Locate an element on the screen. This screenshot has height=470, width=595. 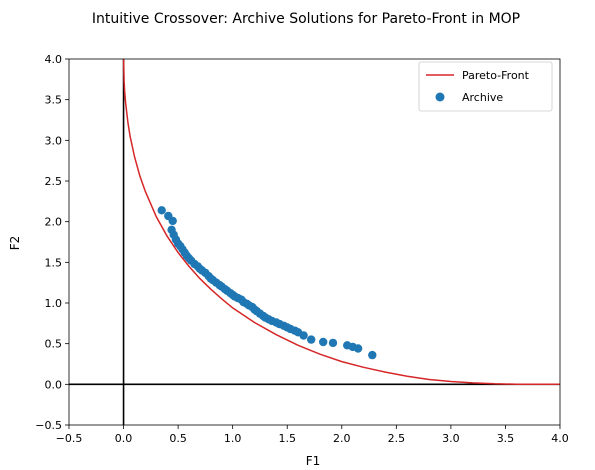
x-tick-label: 2.5 is located at coordinates (397, 438).